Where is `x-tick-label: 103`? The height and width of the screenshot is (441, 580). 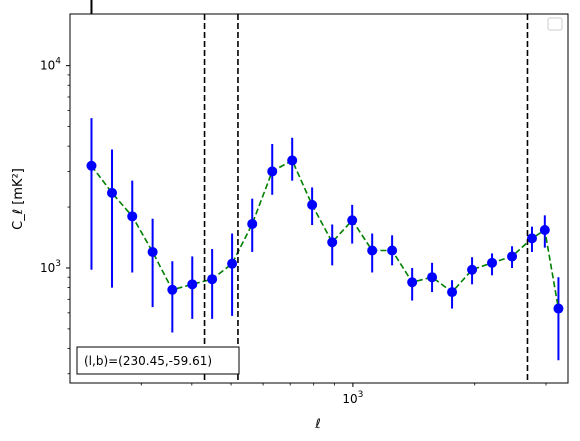
x-tick-label: 103 is located at coordinates (352, 398).